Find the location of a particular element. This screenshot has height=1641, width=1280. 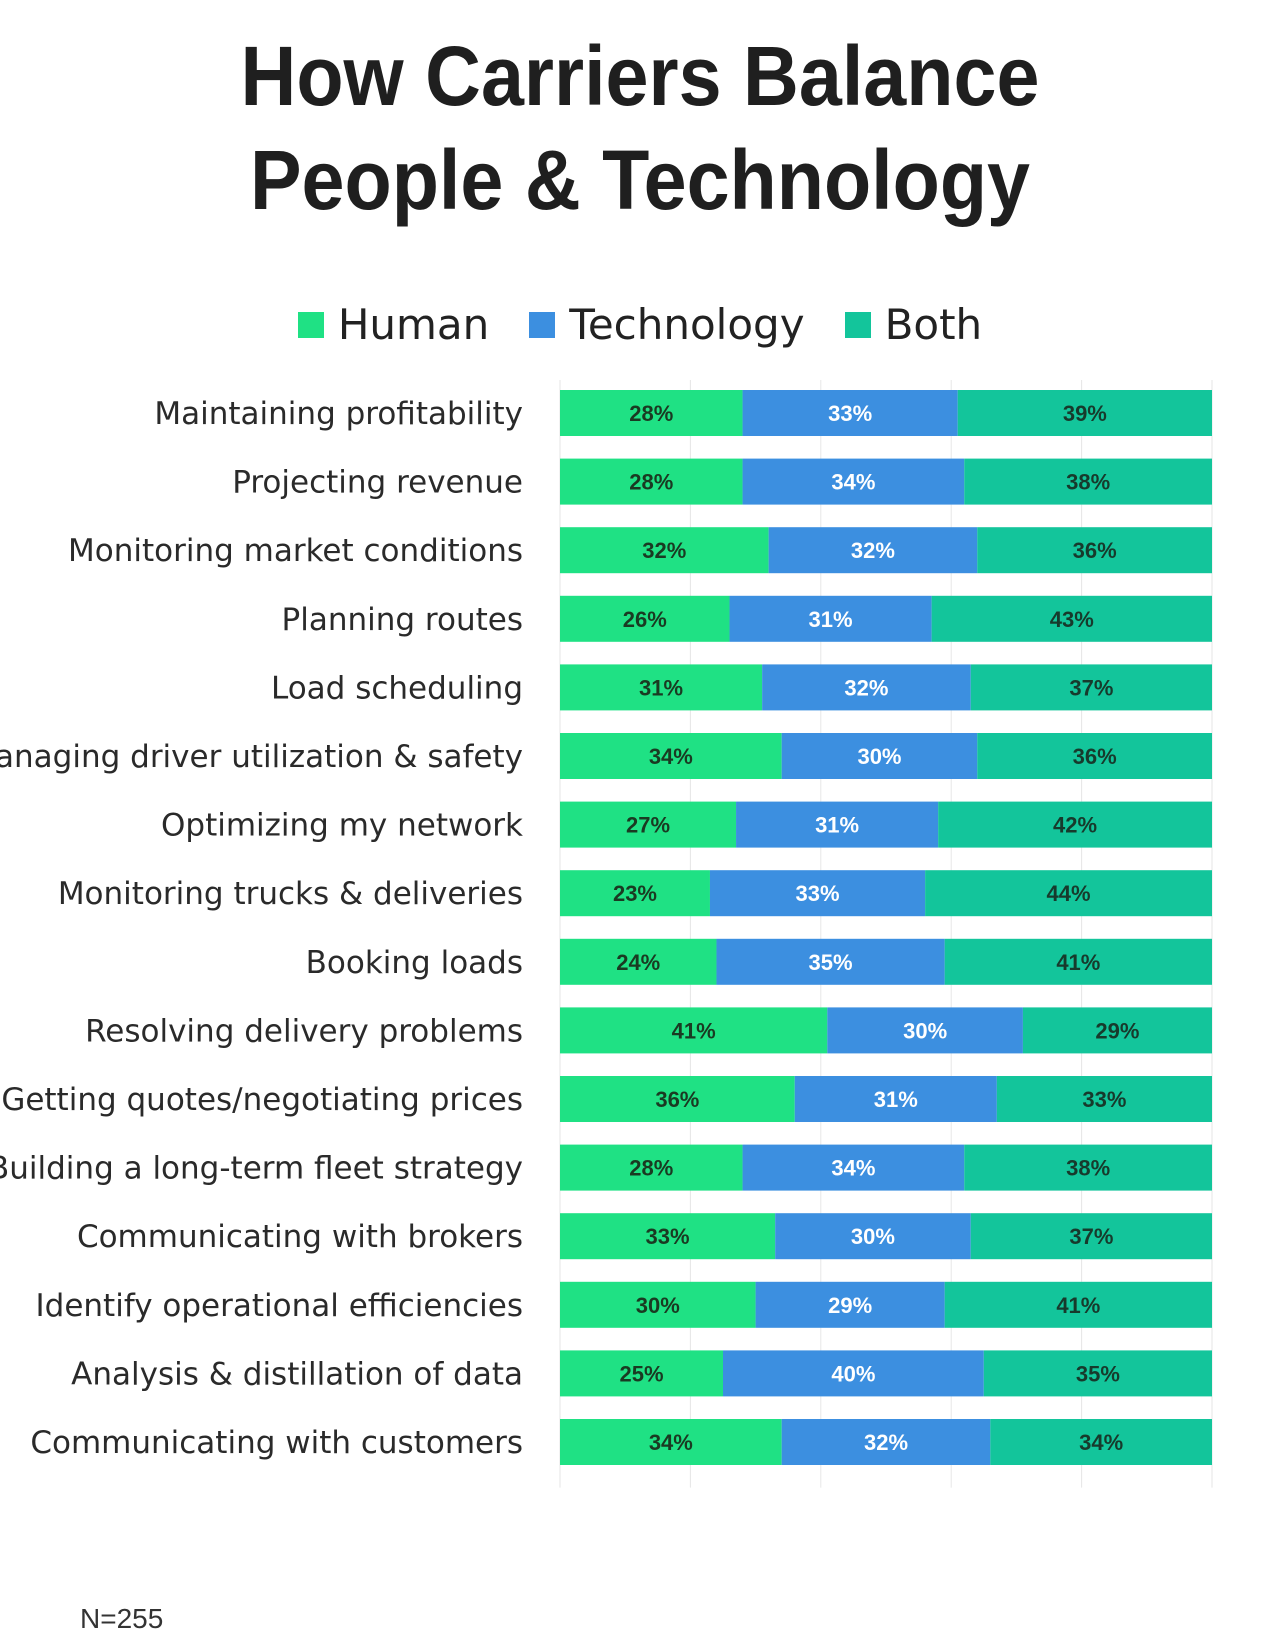

data-label: 39% is located at coordinates (1085, 413).